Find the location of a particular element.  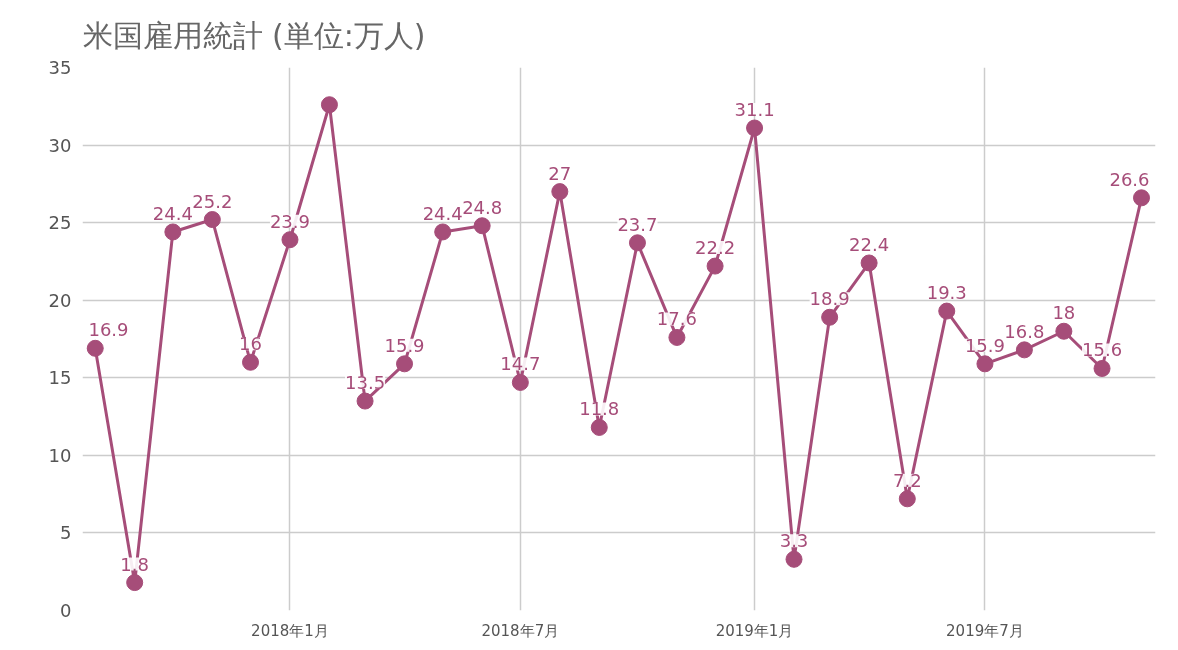

y-tick-label: 25 is located at coordinates (60, 223).